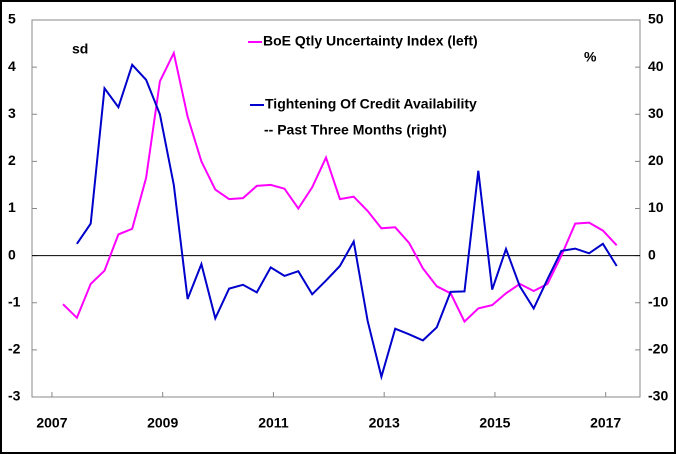  Describe the element at coordinates (12, 19) in the screenshot. I see `y-tick-label: 5` at that location.